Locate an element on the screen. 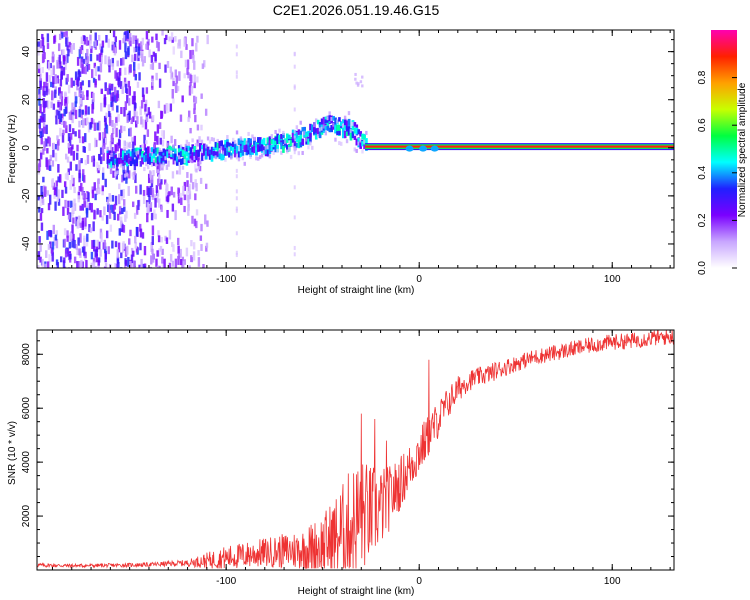 The image size is (750, 600). snr-x-label: Height of straight line (km) is located at coordinates (356, 591).